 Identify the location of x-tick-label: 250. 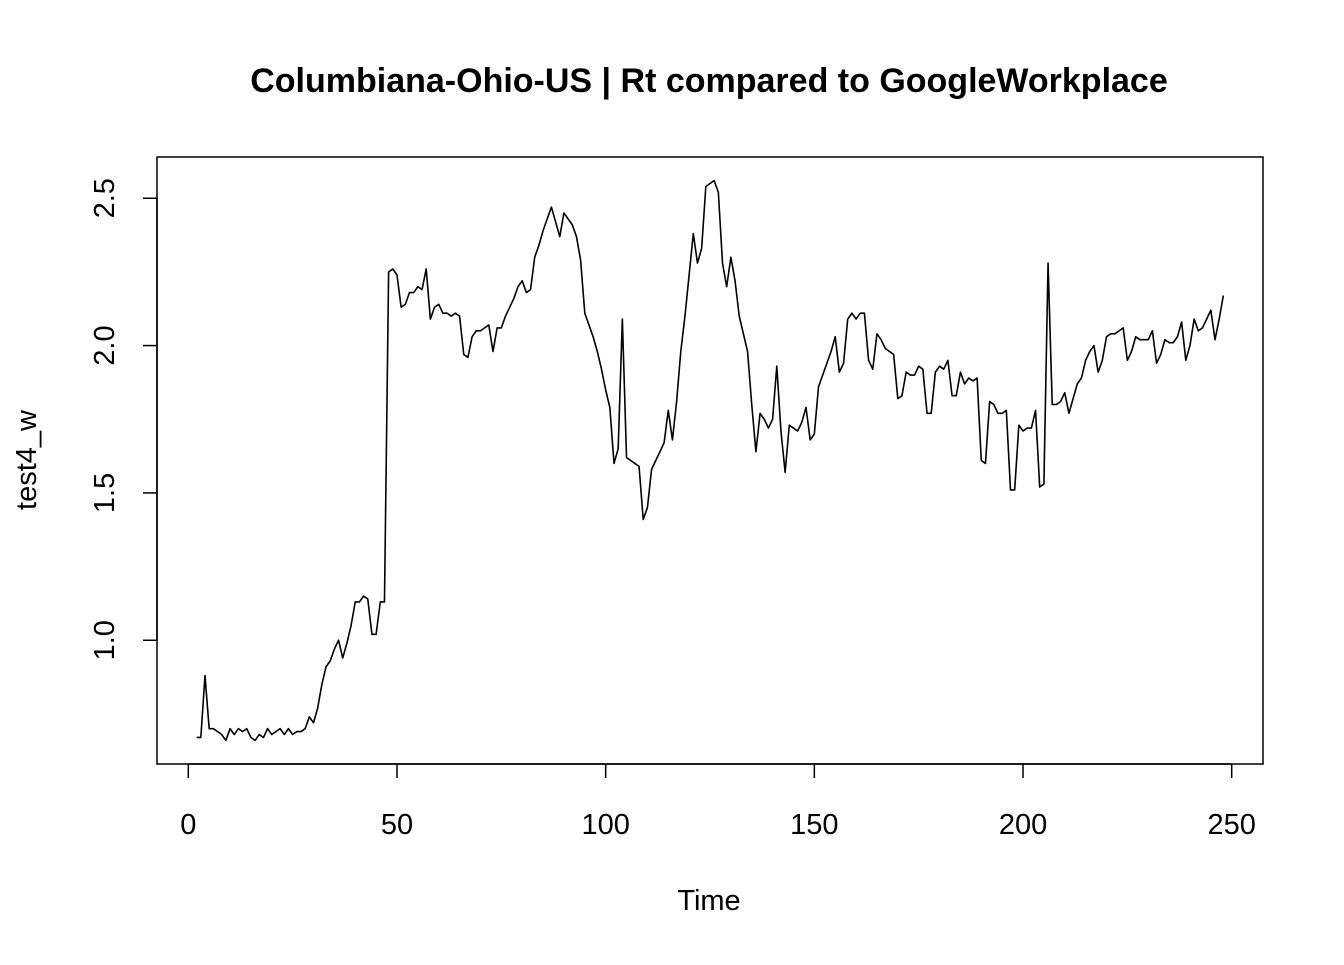
(1232, 825).